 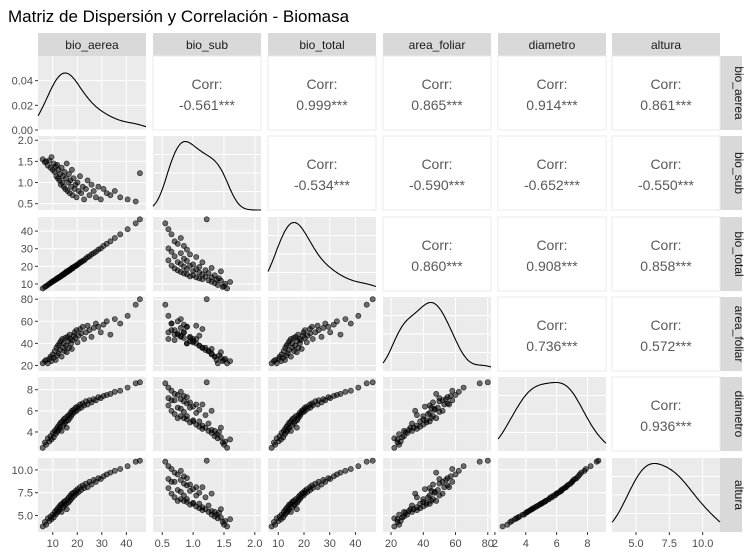 I want to click on density-curve-bio_total, so click(x=322, y=254).